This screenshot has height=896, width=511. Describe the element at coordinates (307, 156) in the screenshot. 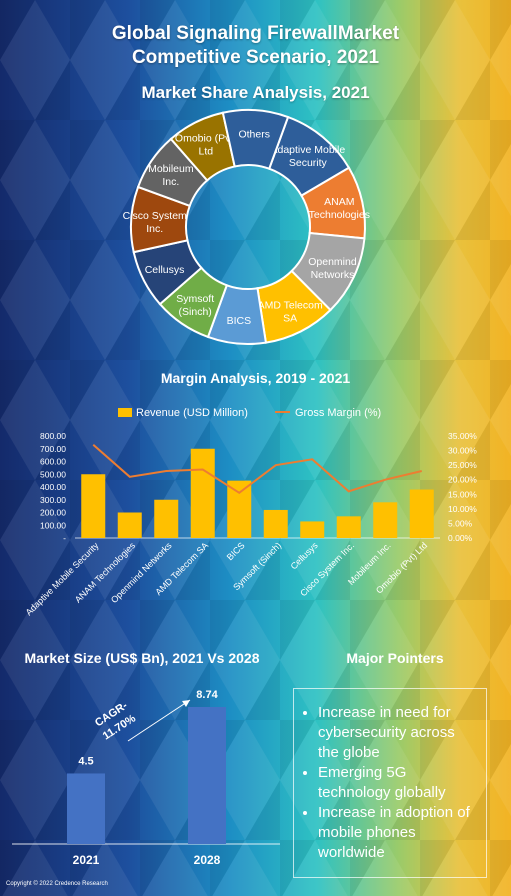

I see `donut-slice-label: Adaptive Mobile Security` at that location.